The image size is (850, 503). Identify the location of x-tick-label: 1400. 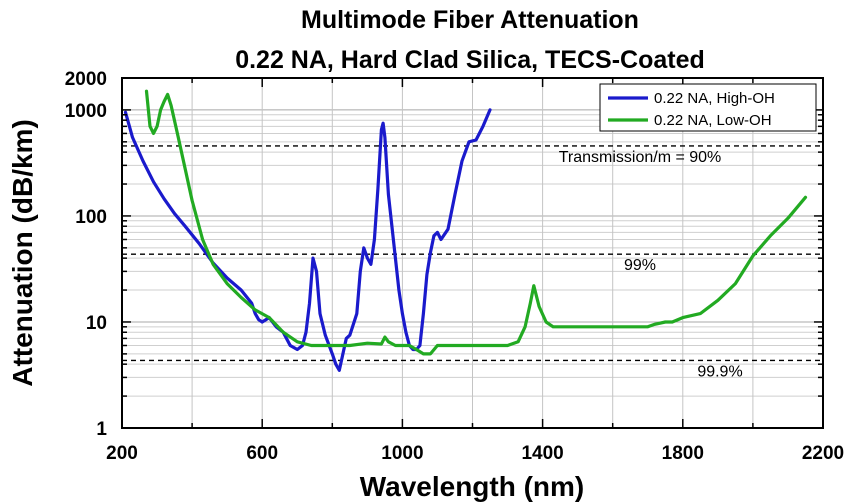
(542, 453).